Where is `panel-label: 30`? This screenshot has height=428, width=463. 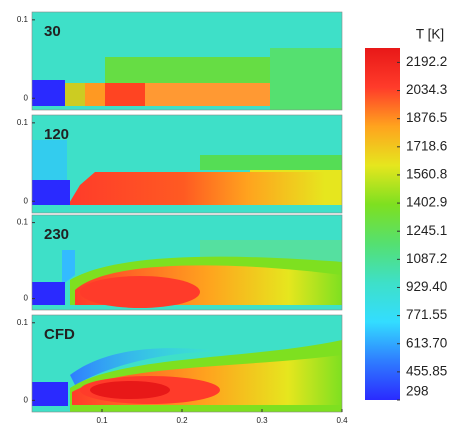 panel-label: 30 is located at coordinates (52, 31).